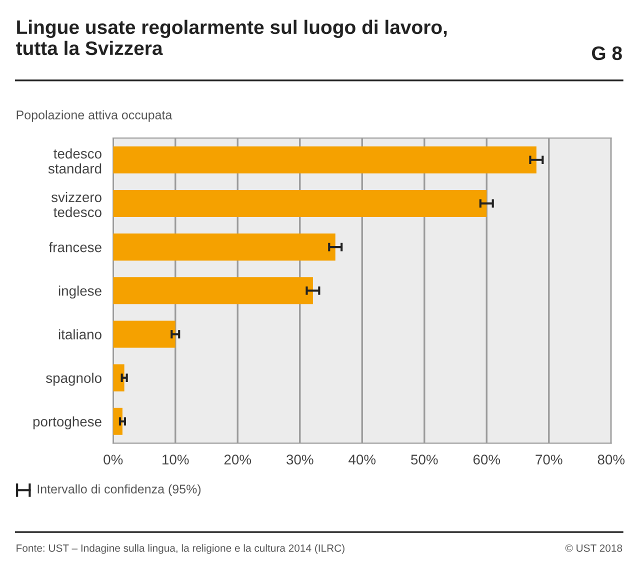 Image resolution: width=632 pixels, height=566 pixels. I want to click on source-note: Fonte: UST – Indagine sulla lingua, la religione e la cultura 2014 (ILRC), so click(180, 549).